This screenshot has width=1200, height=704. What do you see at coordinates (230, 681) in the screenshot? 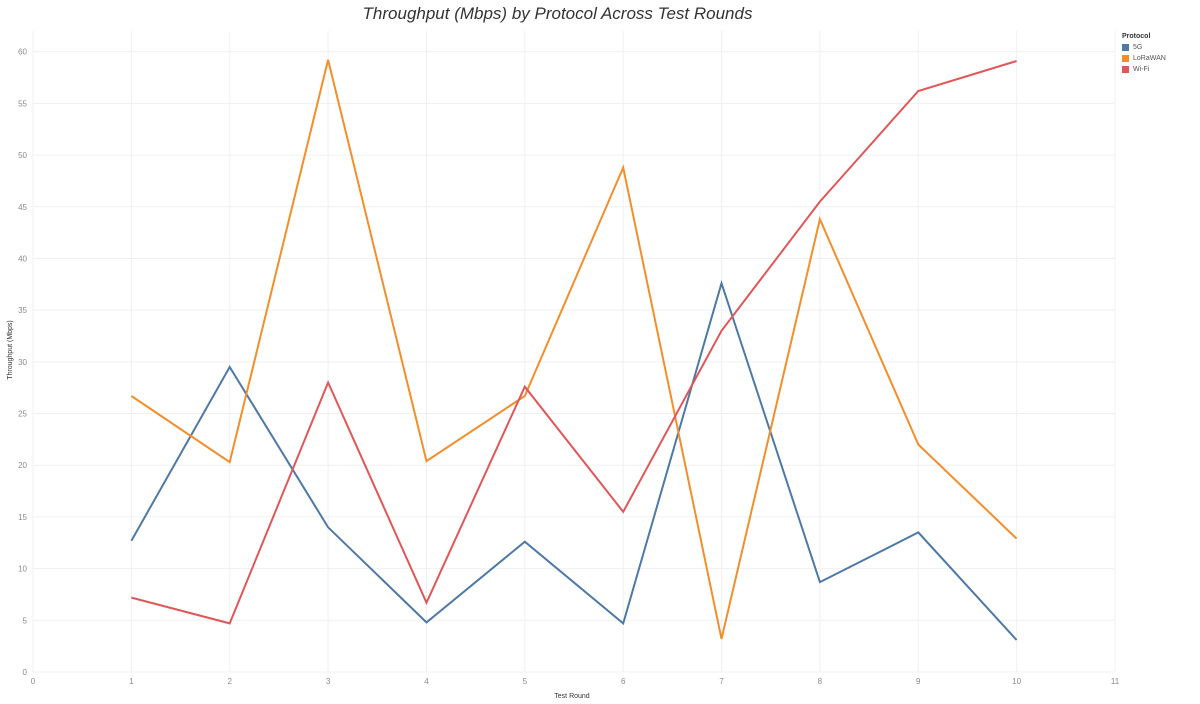
I see `x-tick-label: 2` at bounding box center [230, 681].